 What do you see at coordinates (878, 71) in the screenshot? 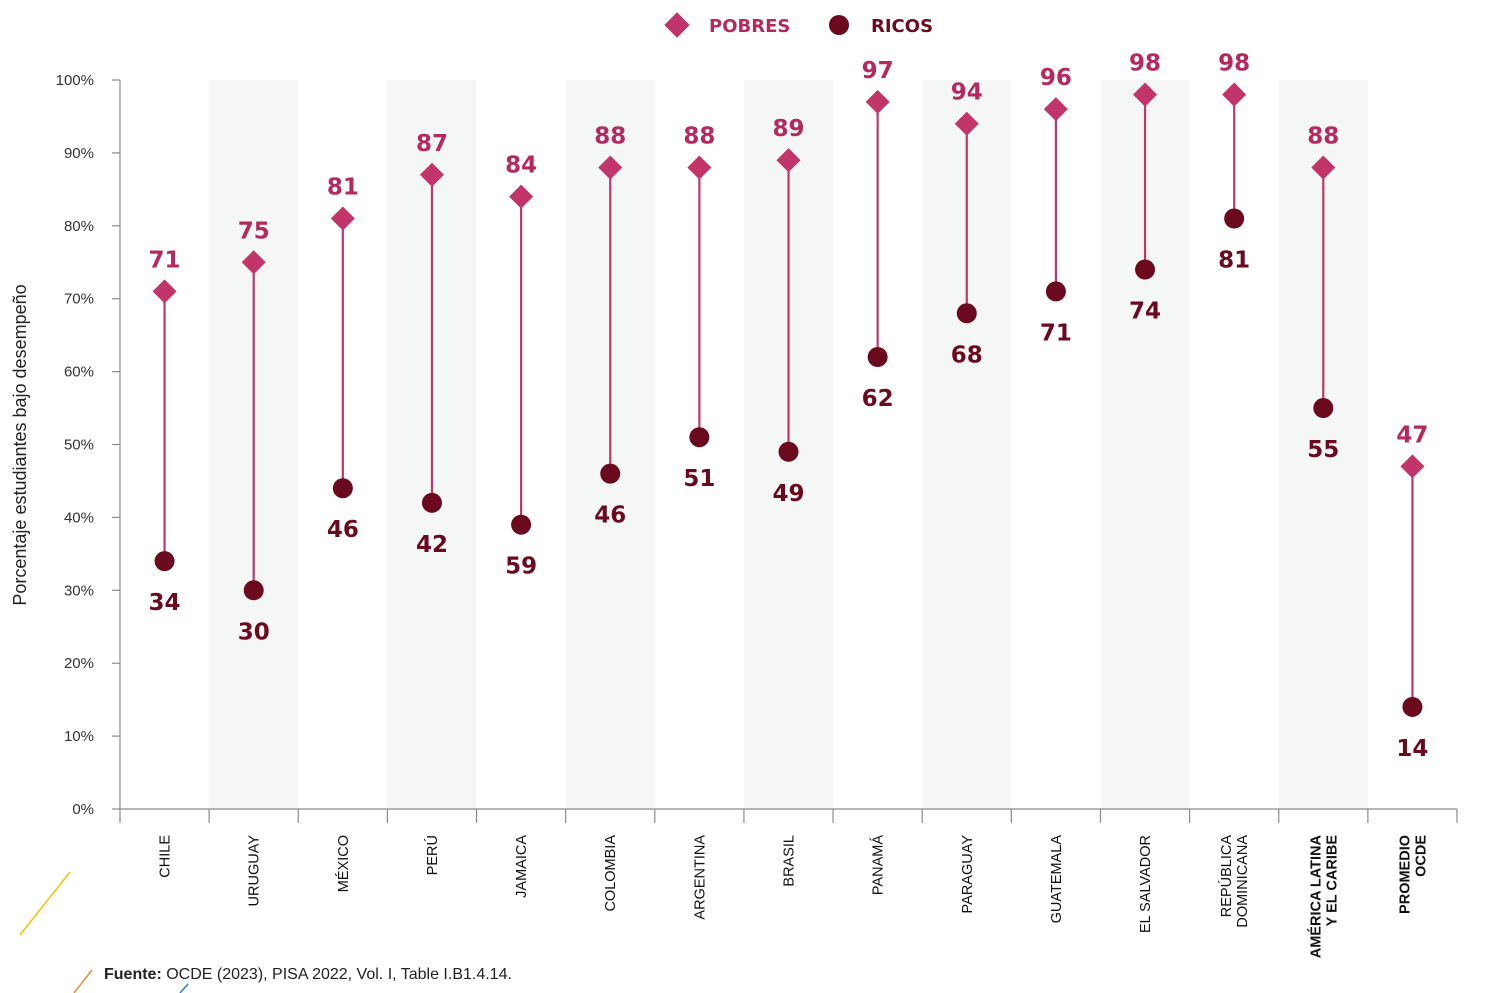
I see `pobres-value-label: 97` at bounding box center [878, 71].